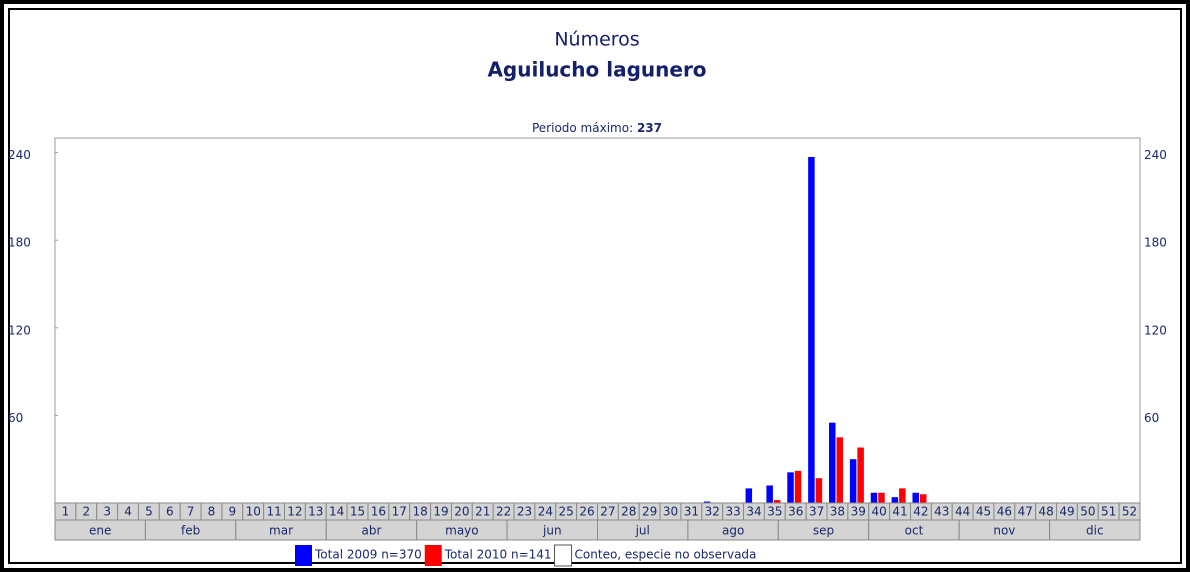 This screenshot has width=1190, height=572. Describe the element at coordinates (19, 155) in the screenshot. I see `y-tick-label: 240` at that location.